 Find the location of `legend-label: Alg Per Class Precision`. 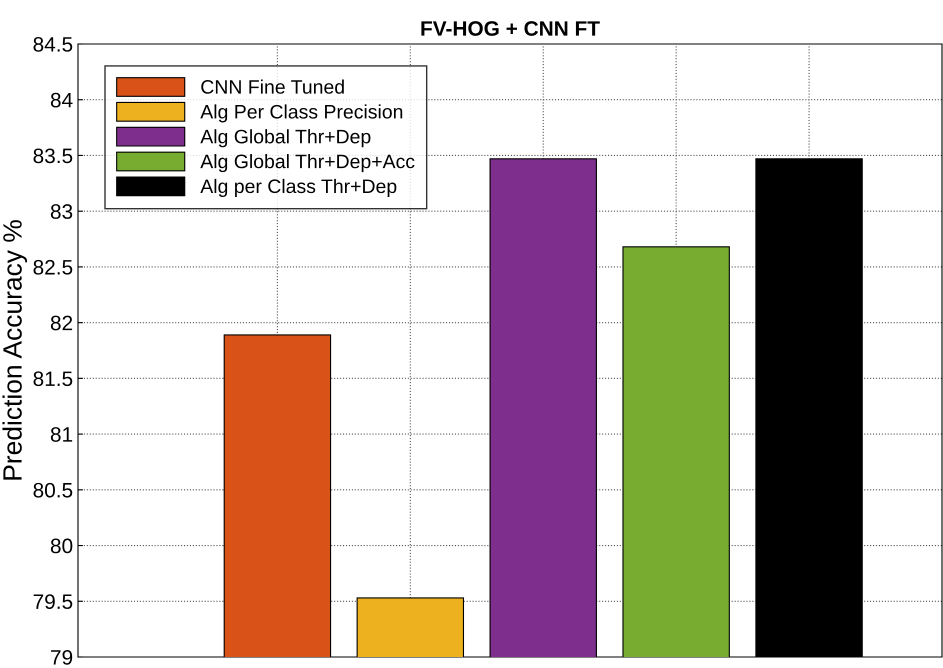

legend-label: Alg Per Class Precision is located at coordinates (301, 113).